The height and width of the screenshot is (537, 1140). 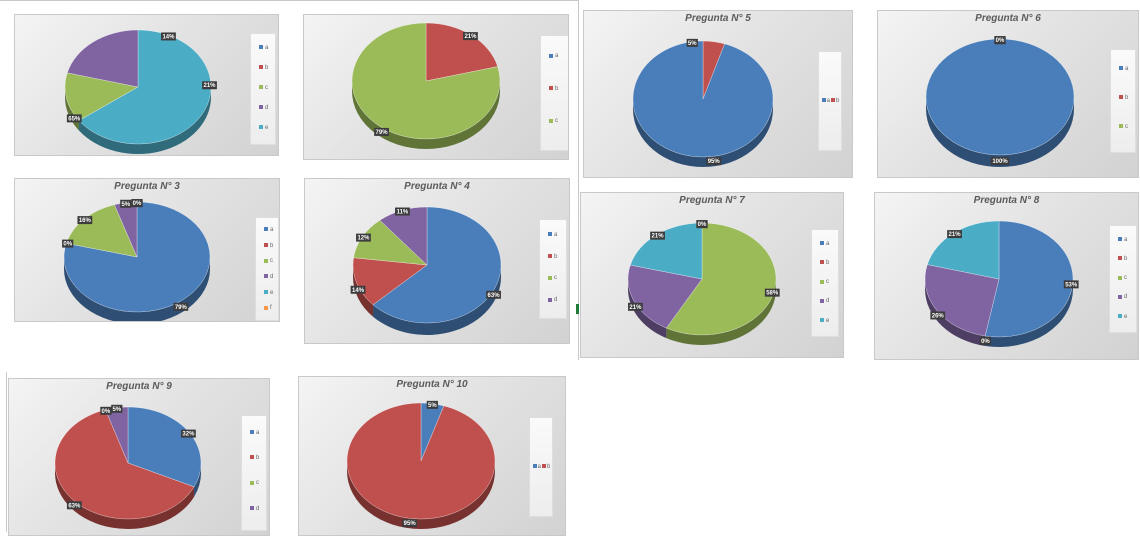 I want to click on chart-title: Pregunta N° 5, so click(x=718, y=18).